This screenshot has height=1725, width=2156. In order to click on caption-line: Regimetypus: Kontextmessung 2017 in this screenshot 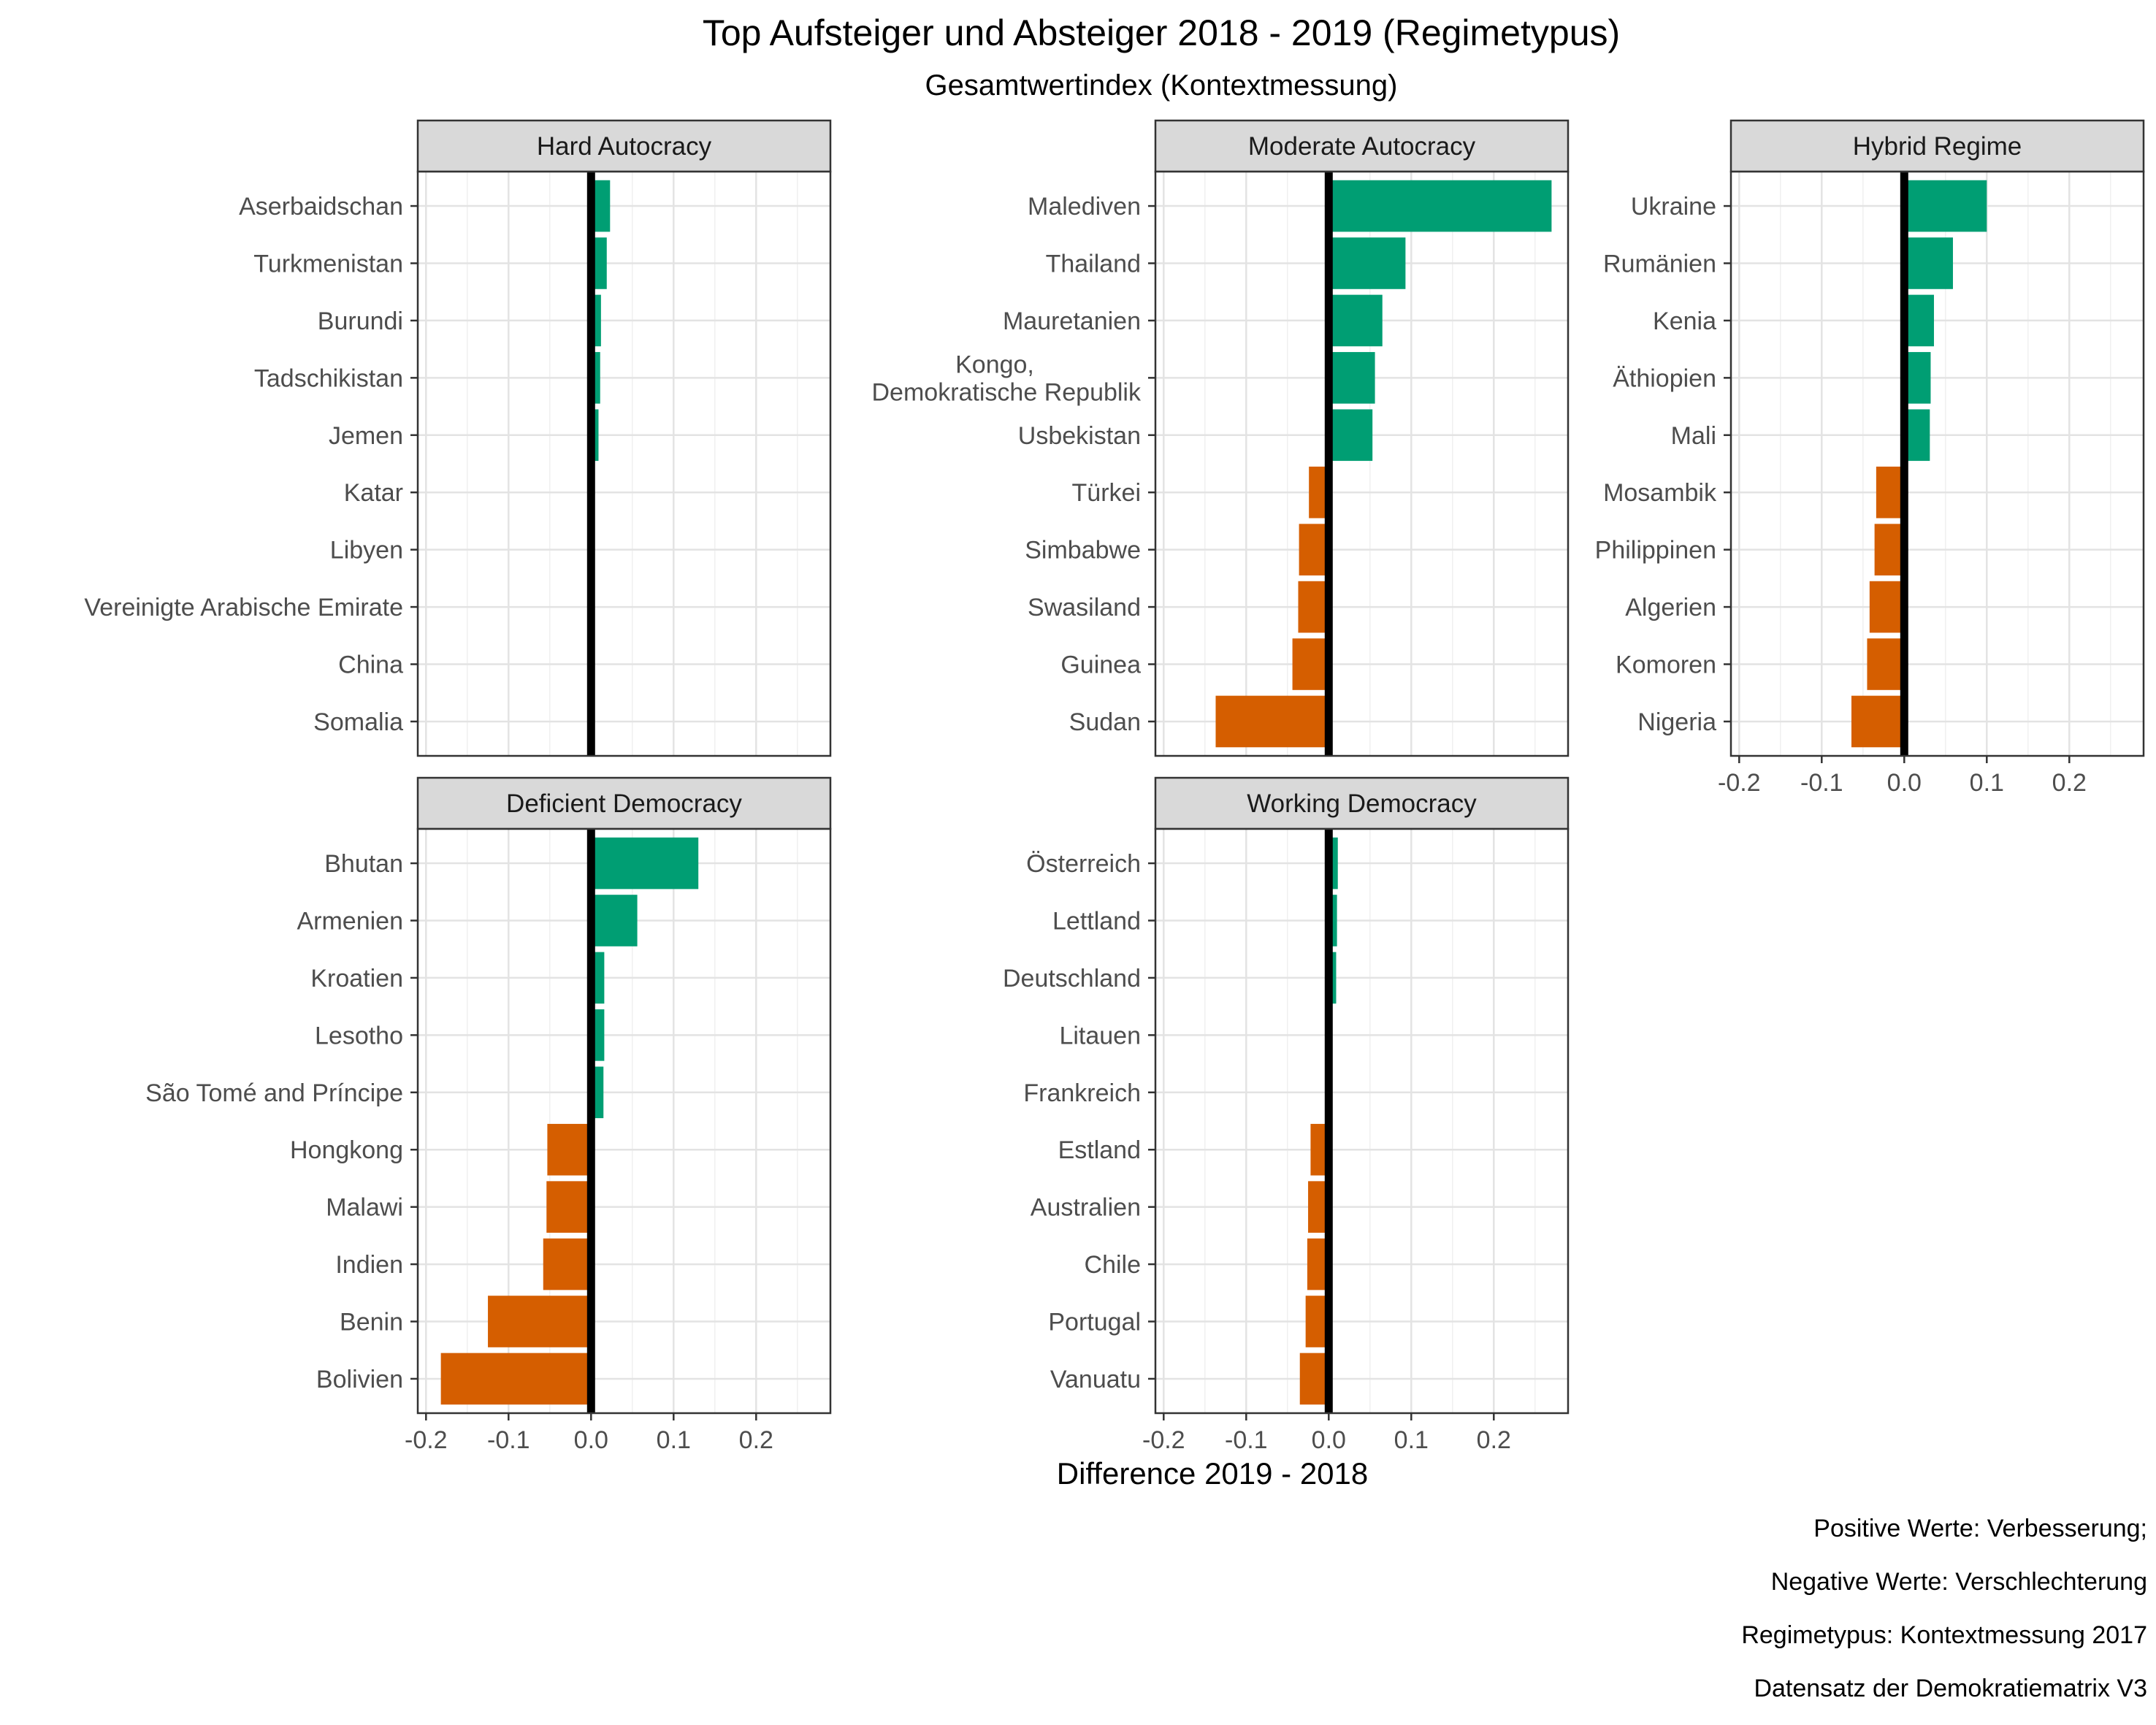, I will do `click(1944, 1635)`.